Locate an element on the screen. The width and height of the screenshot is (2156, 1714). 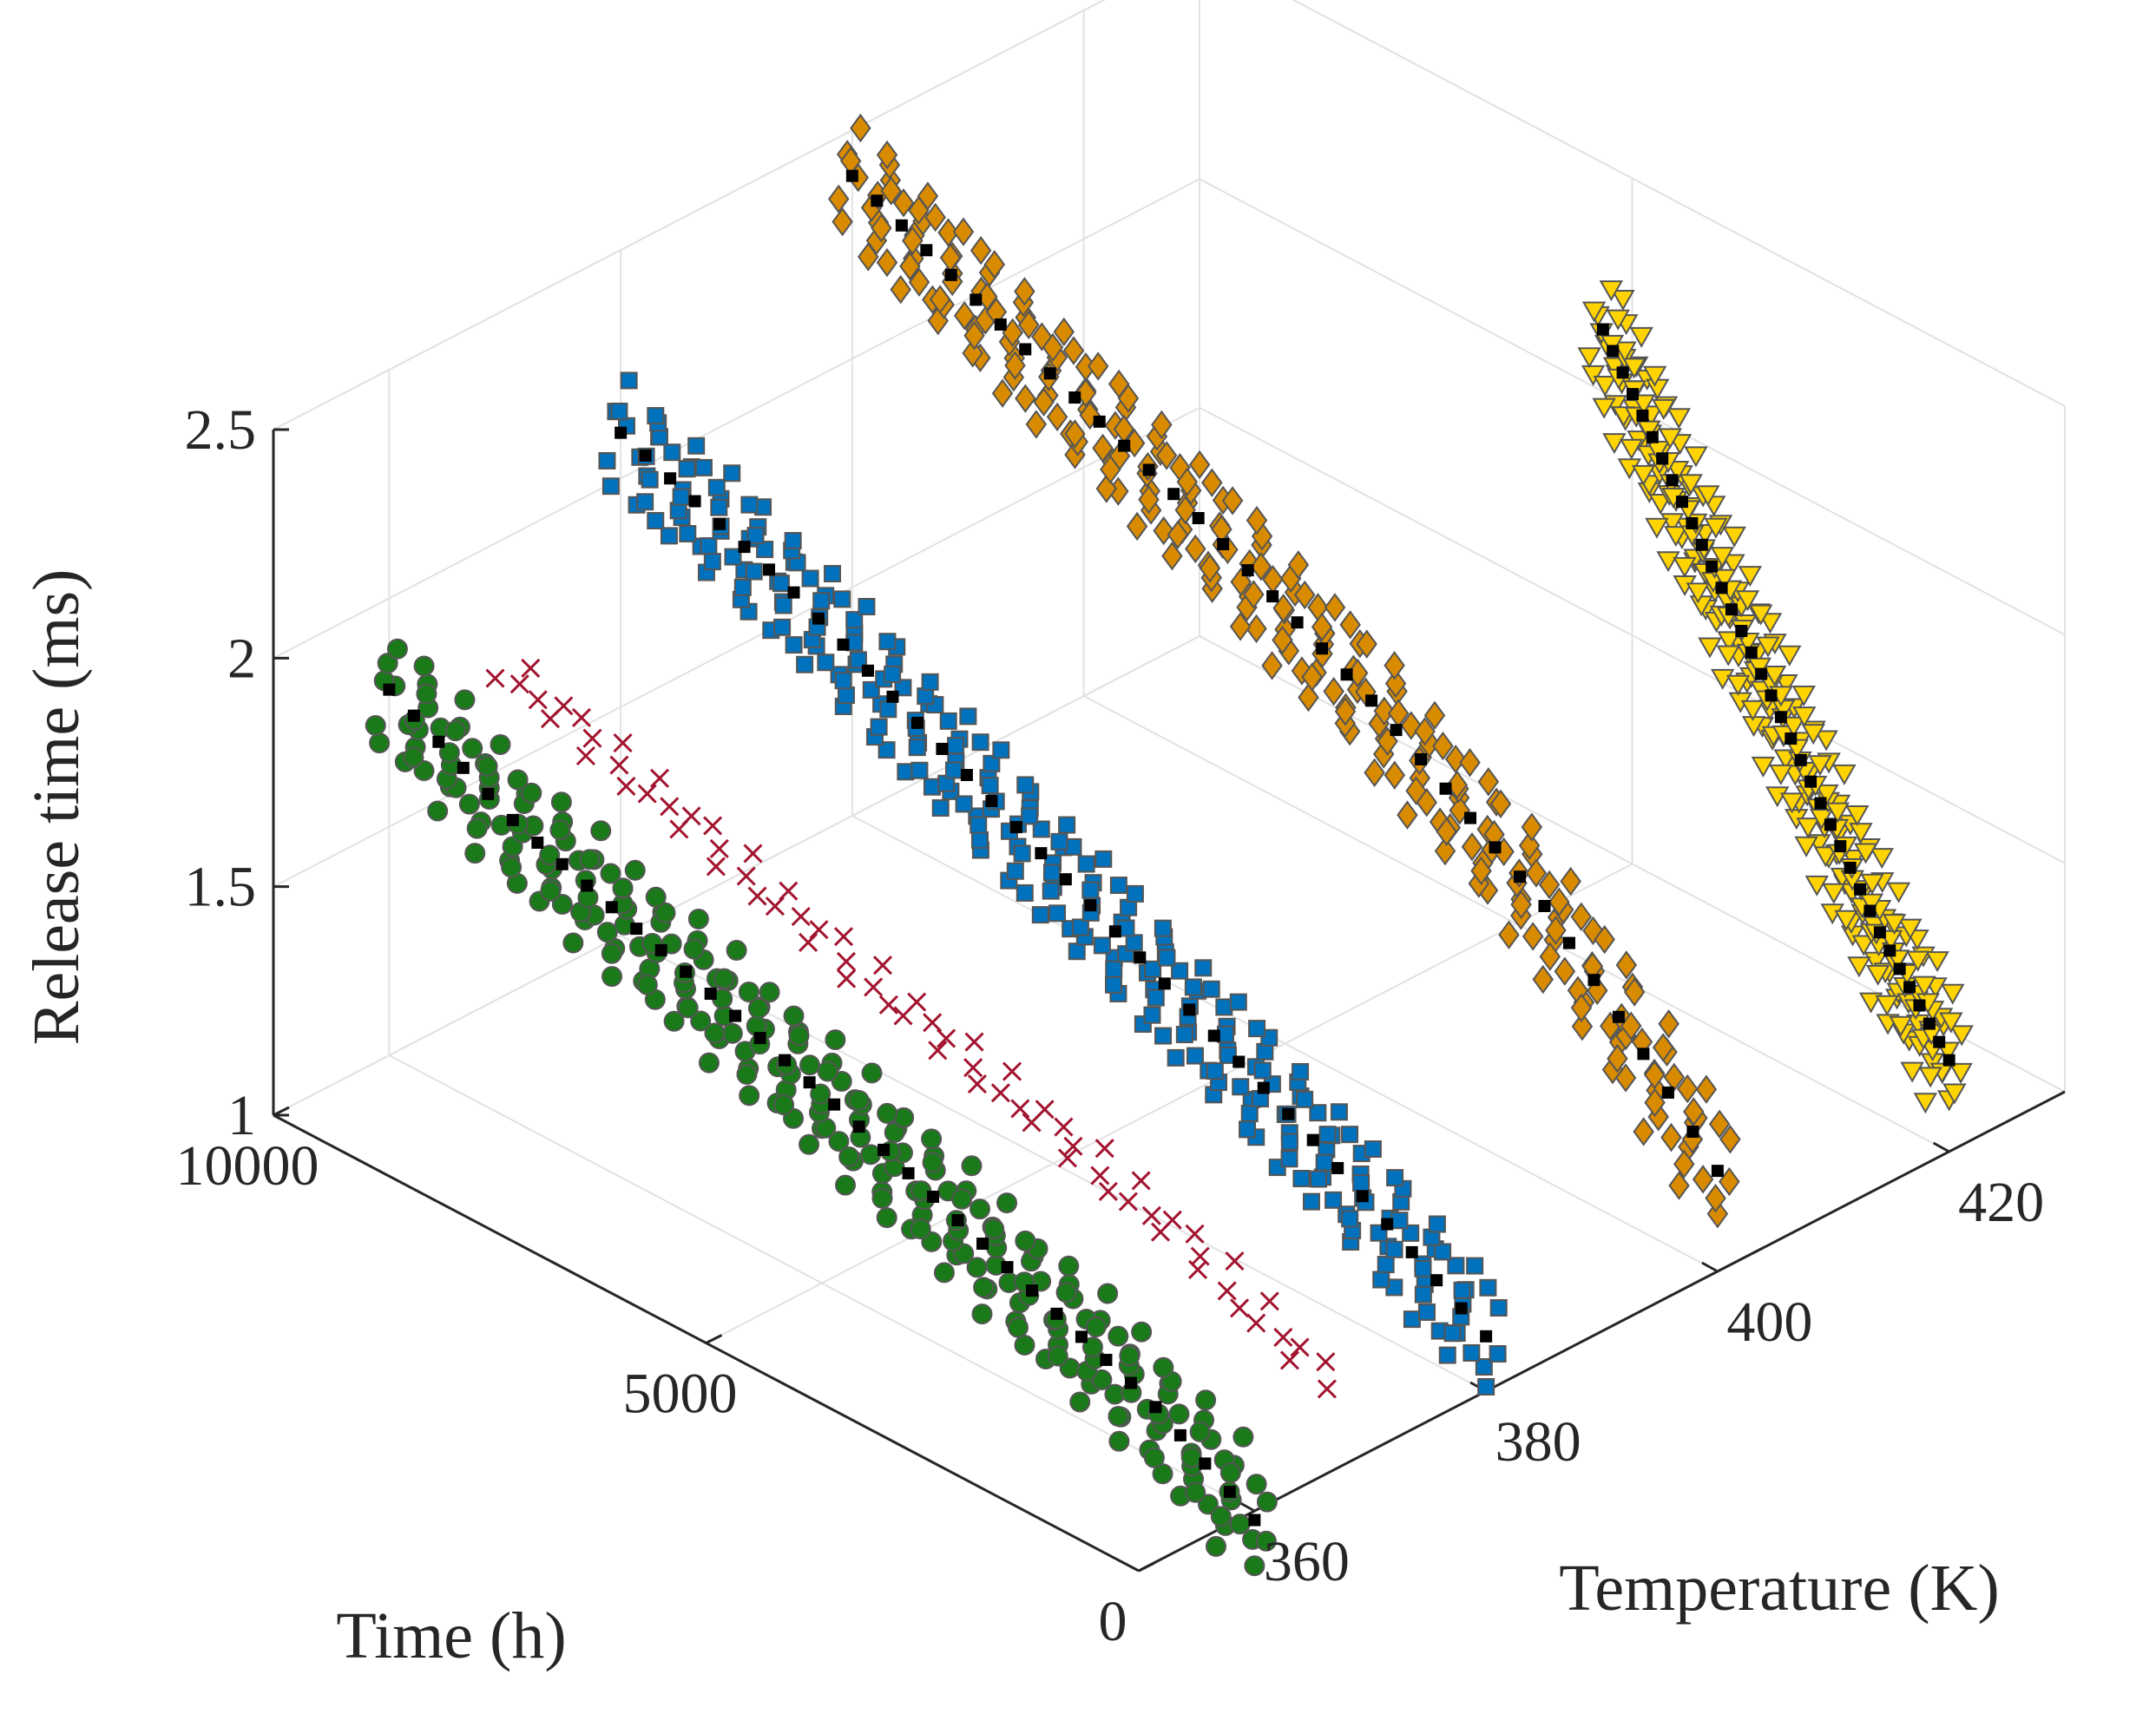
y-tick-label: 420 is located at coordinates (2001, 1202).